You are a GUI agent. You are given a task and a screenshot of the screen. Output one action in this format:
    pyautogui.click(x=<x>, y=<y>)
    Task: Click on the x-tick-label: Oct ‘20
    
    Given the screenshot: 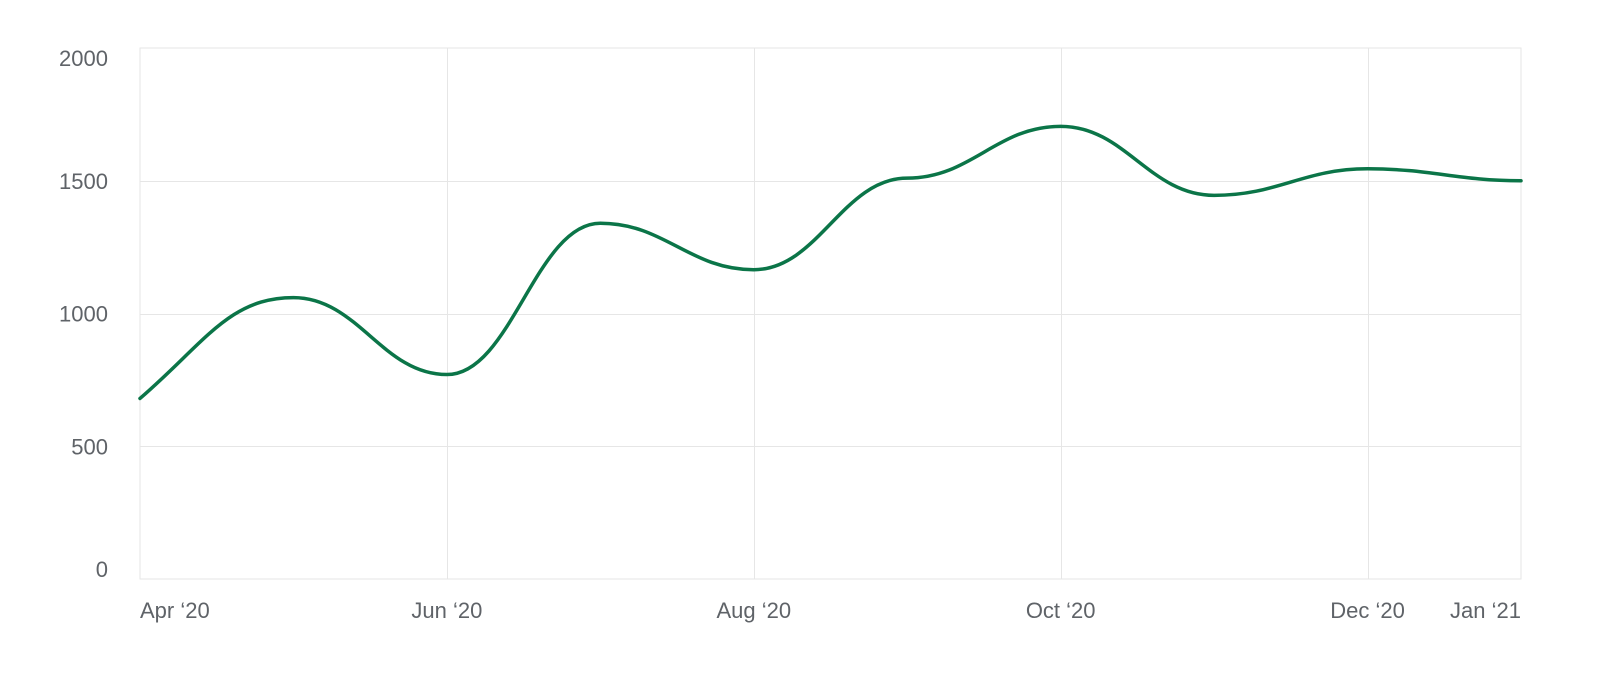 What is the action you would take?
    pyautogui.click(x=1061, y=610)
    